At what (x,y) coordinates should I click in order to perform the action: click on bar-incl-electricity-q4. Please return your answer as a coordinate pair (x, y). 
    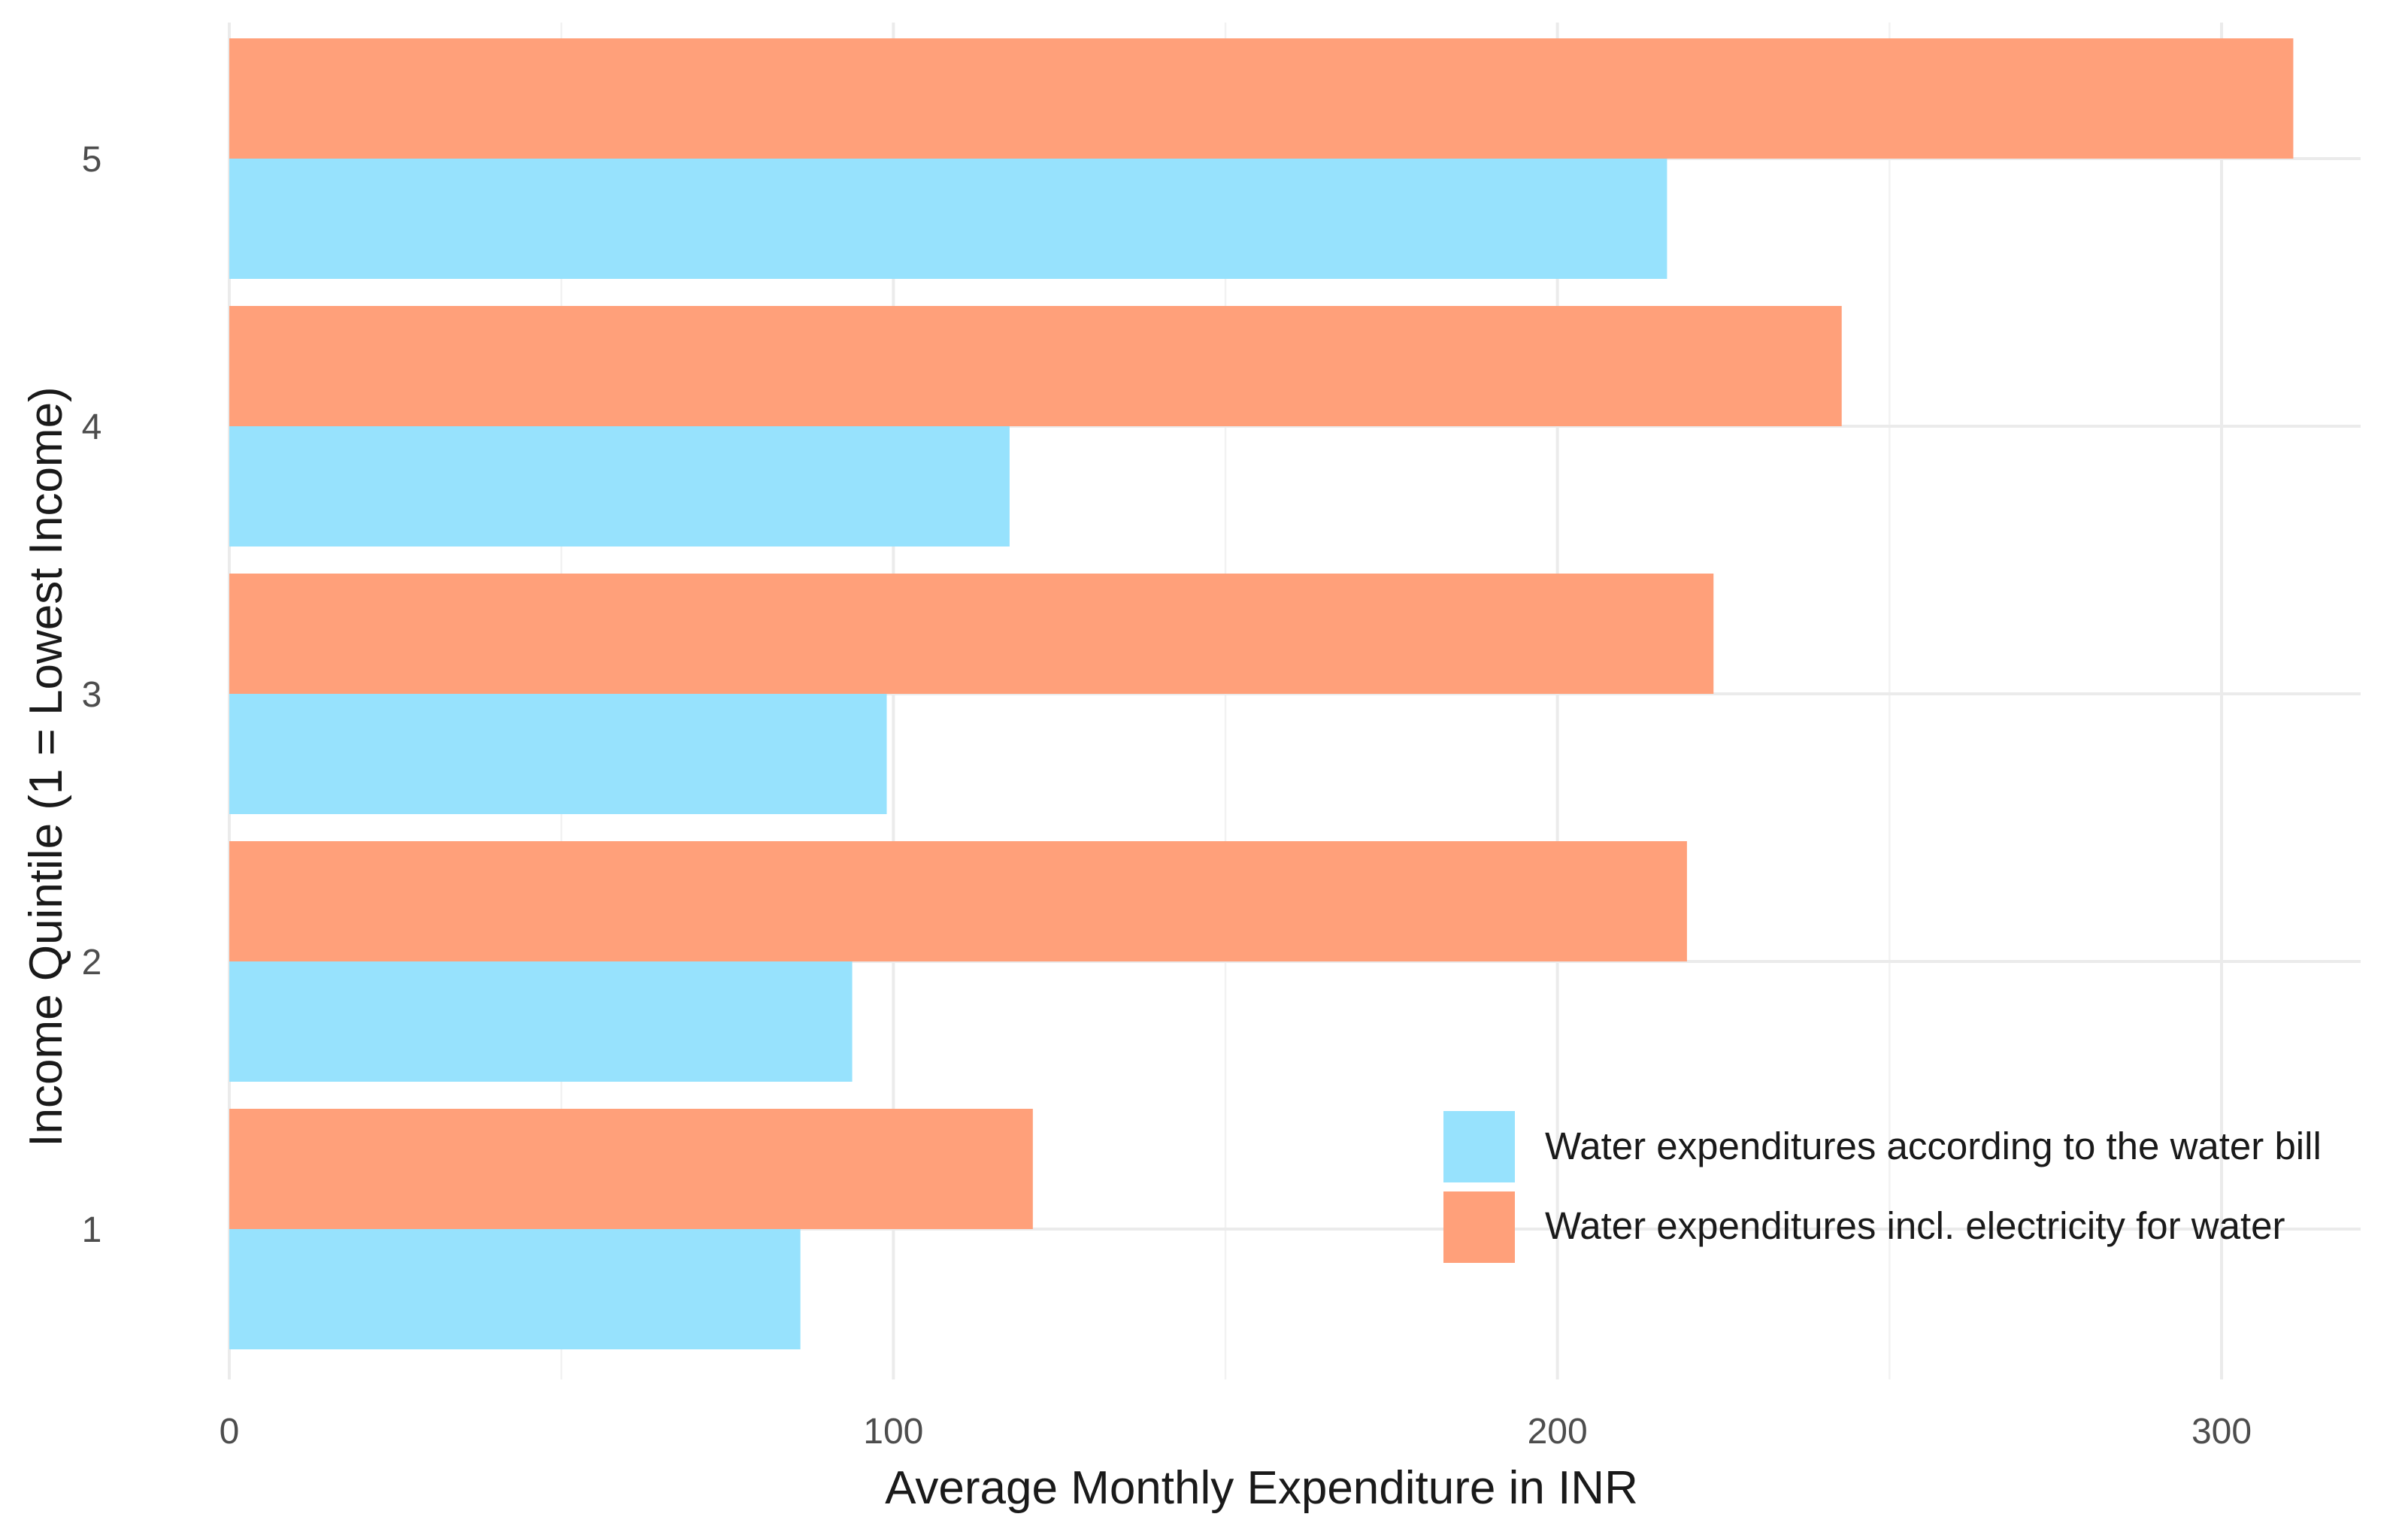
    Looking at the image, I should click on (1035, 366).